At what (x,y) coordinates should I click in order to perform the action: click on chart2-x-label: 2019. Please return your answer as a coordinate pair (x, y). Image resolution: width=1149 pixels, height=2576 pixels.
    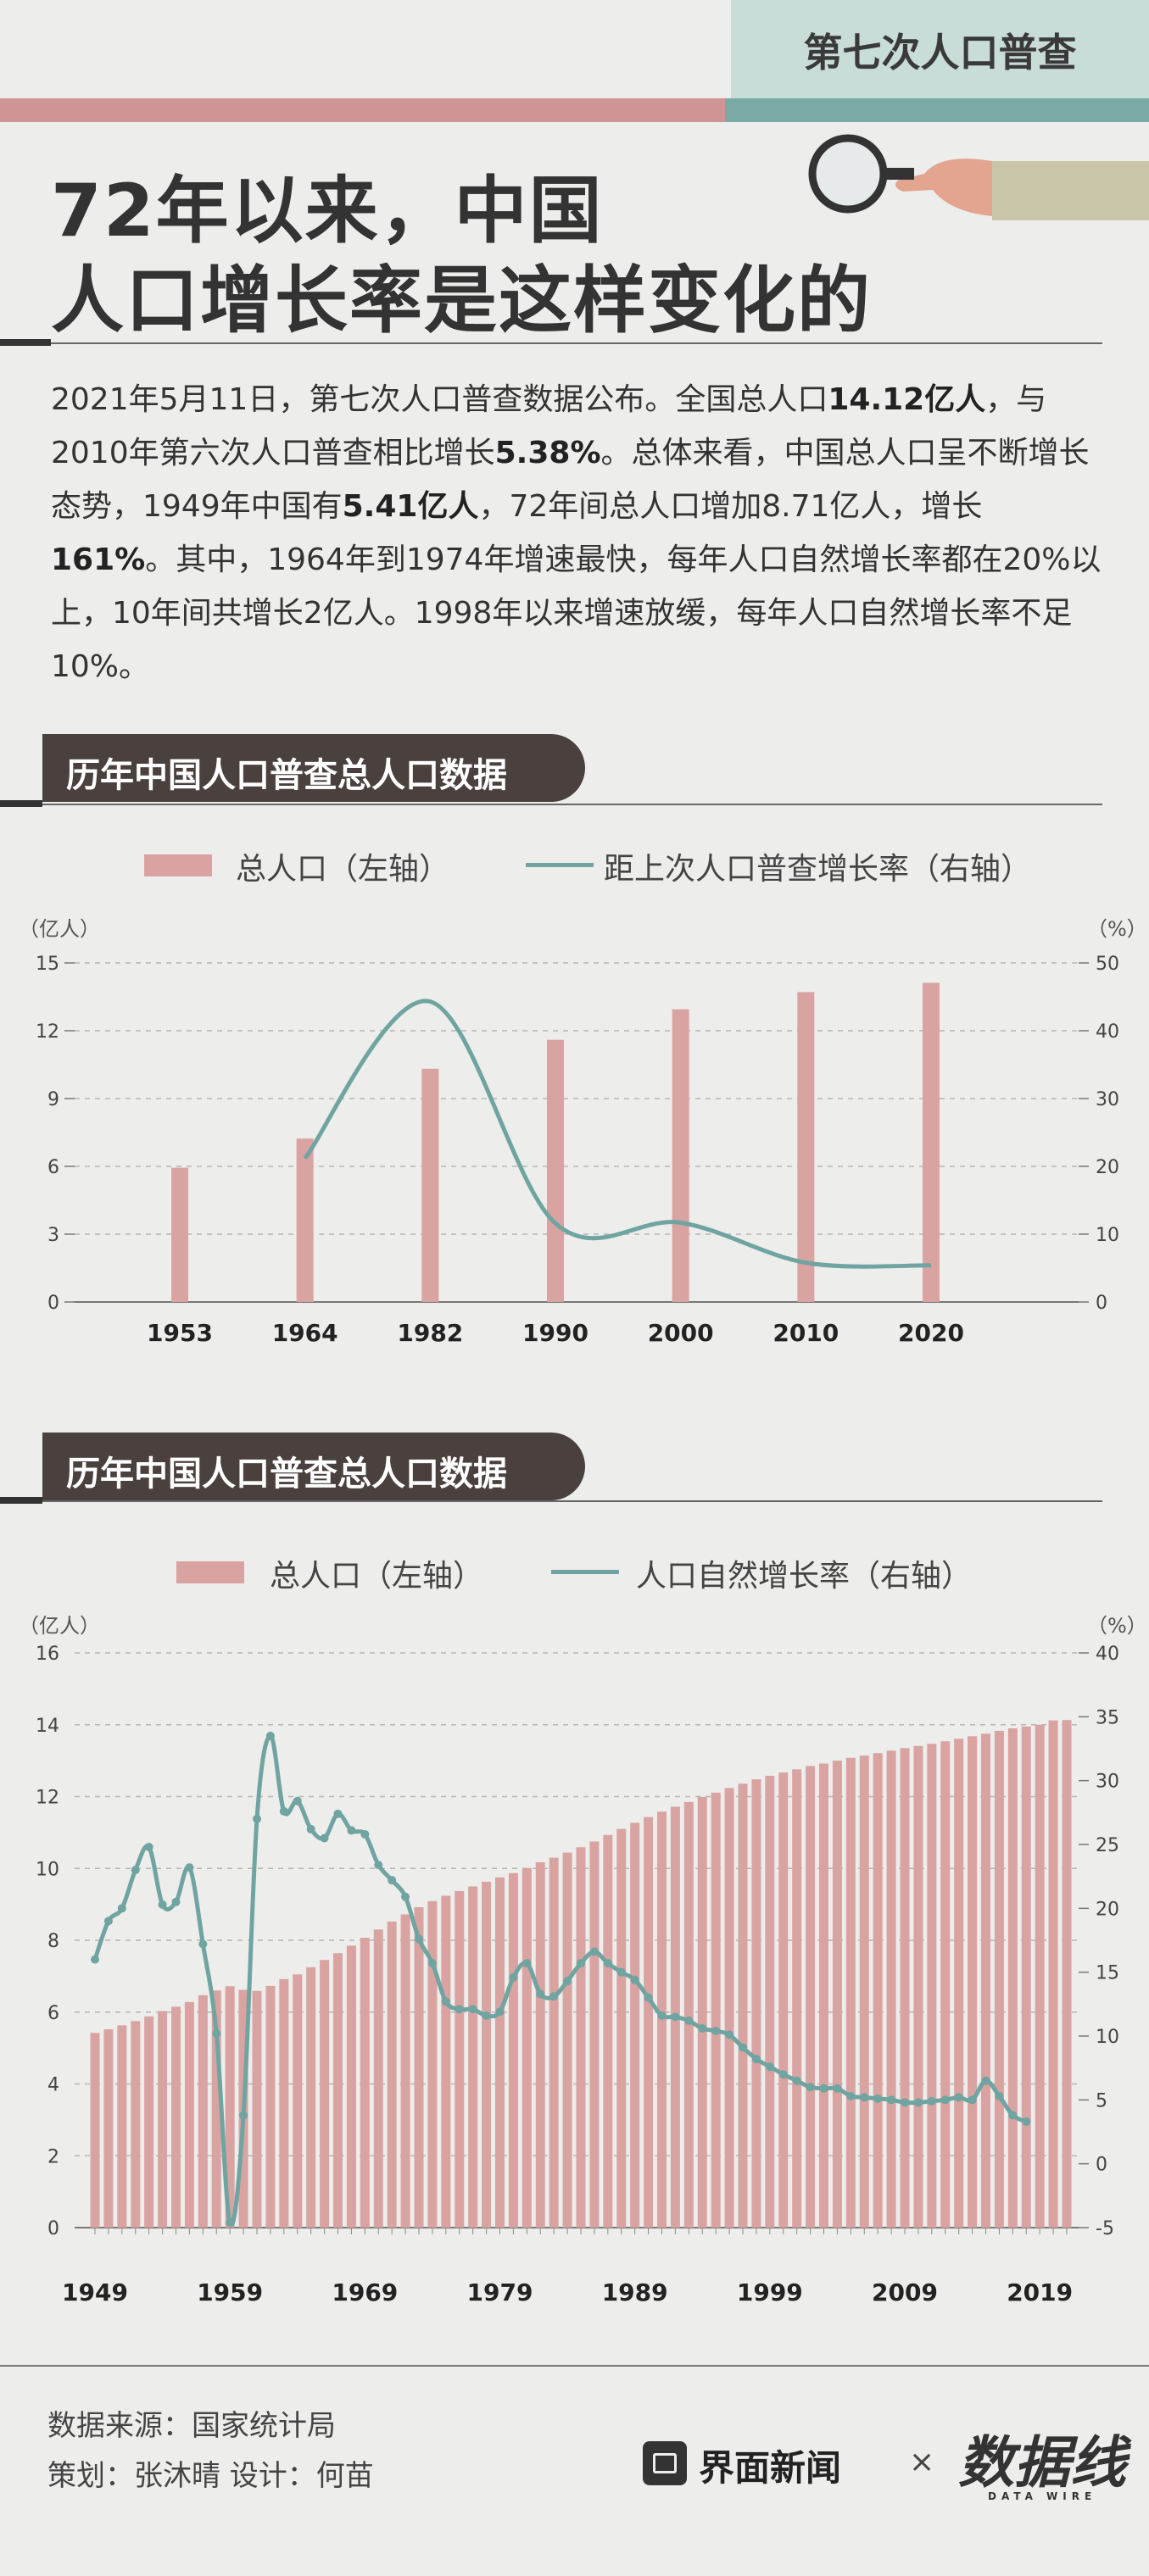
    Looking at the image, I should click on (1040, 2292).